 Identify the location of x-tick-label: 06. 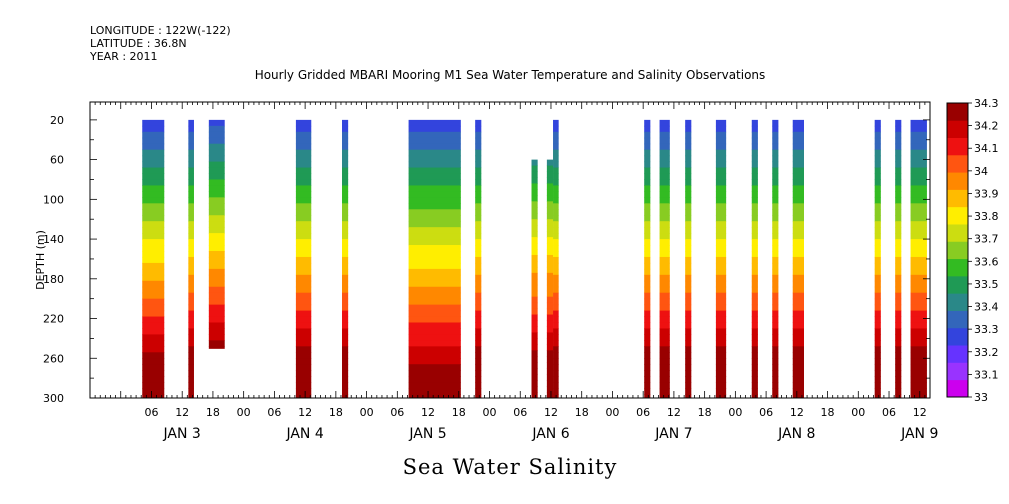
(889, 412).